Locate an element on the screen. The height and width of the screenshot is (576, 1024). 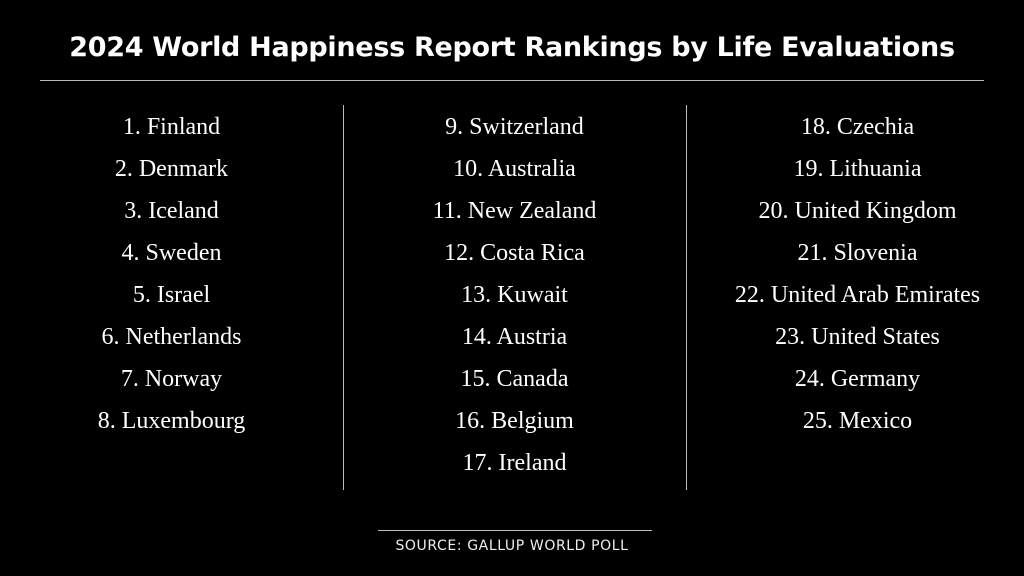
ranking-item: 25. Mexico is located at coordinates (857, 421).